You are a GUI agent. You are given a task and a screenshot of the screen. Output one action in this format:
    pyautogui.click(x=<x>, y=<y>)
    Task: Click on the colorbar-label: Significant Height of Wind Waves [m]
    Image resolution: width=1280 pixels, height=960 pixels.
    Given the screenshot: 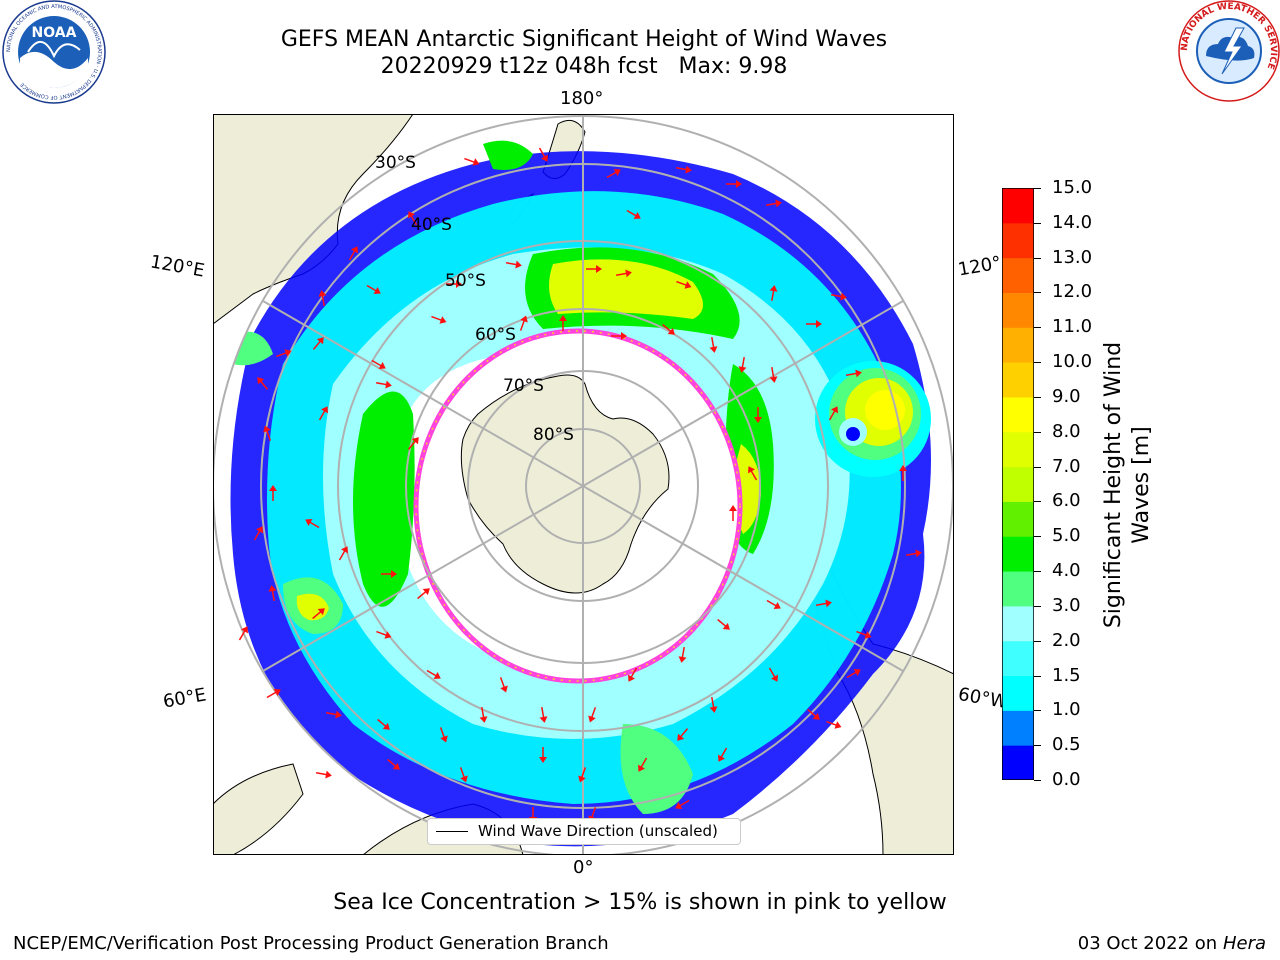 What is the action you would take?
    pyautogui.click(x=1128, y=485)
    